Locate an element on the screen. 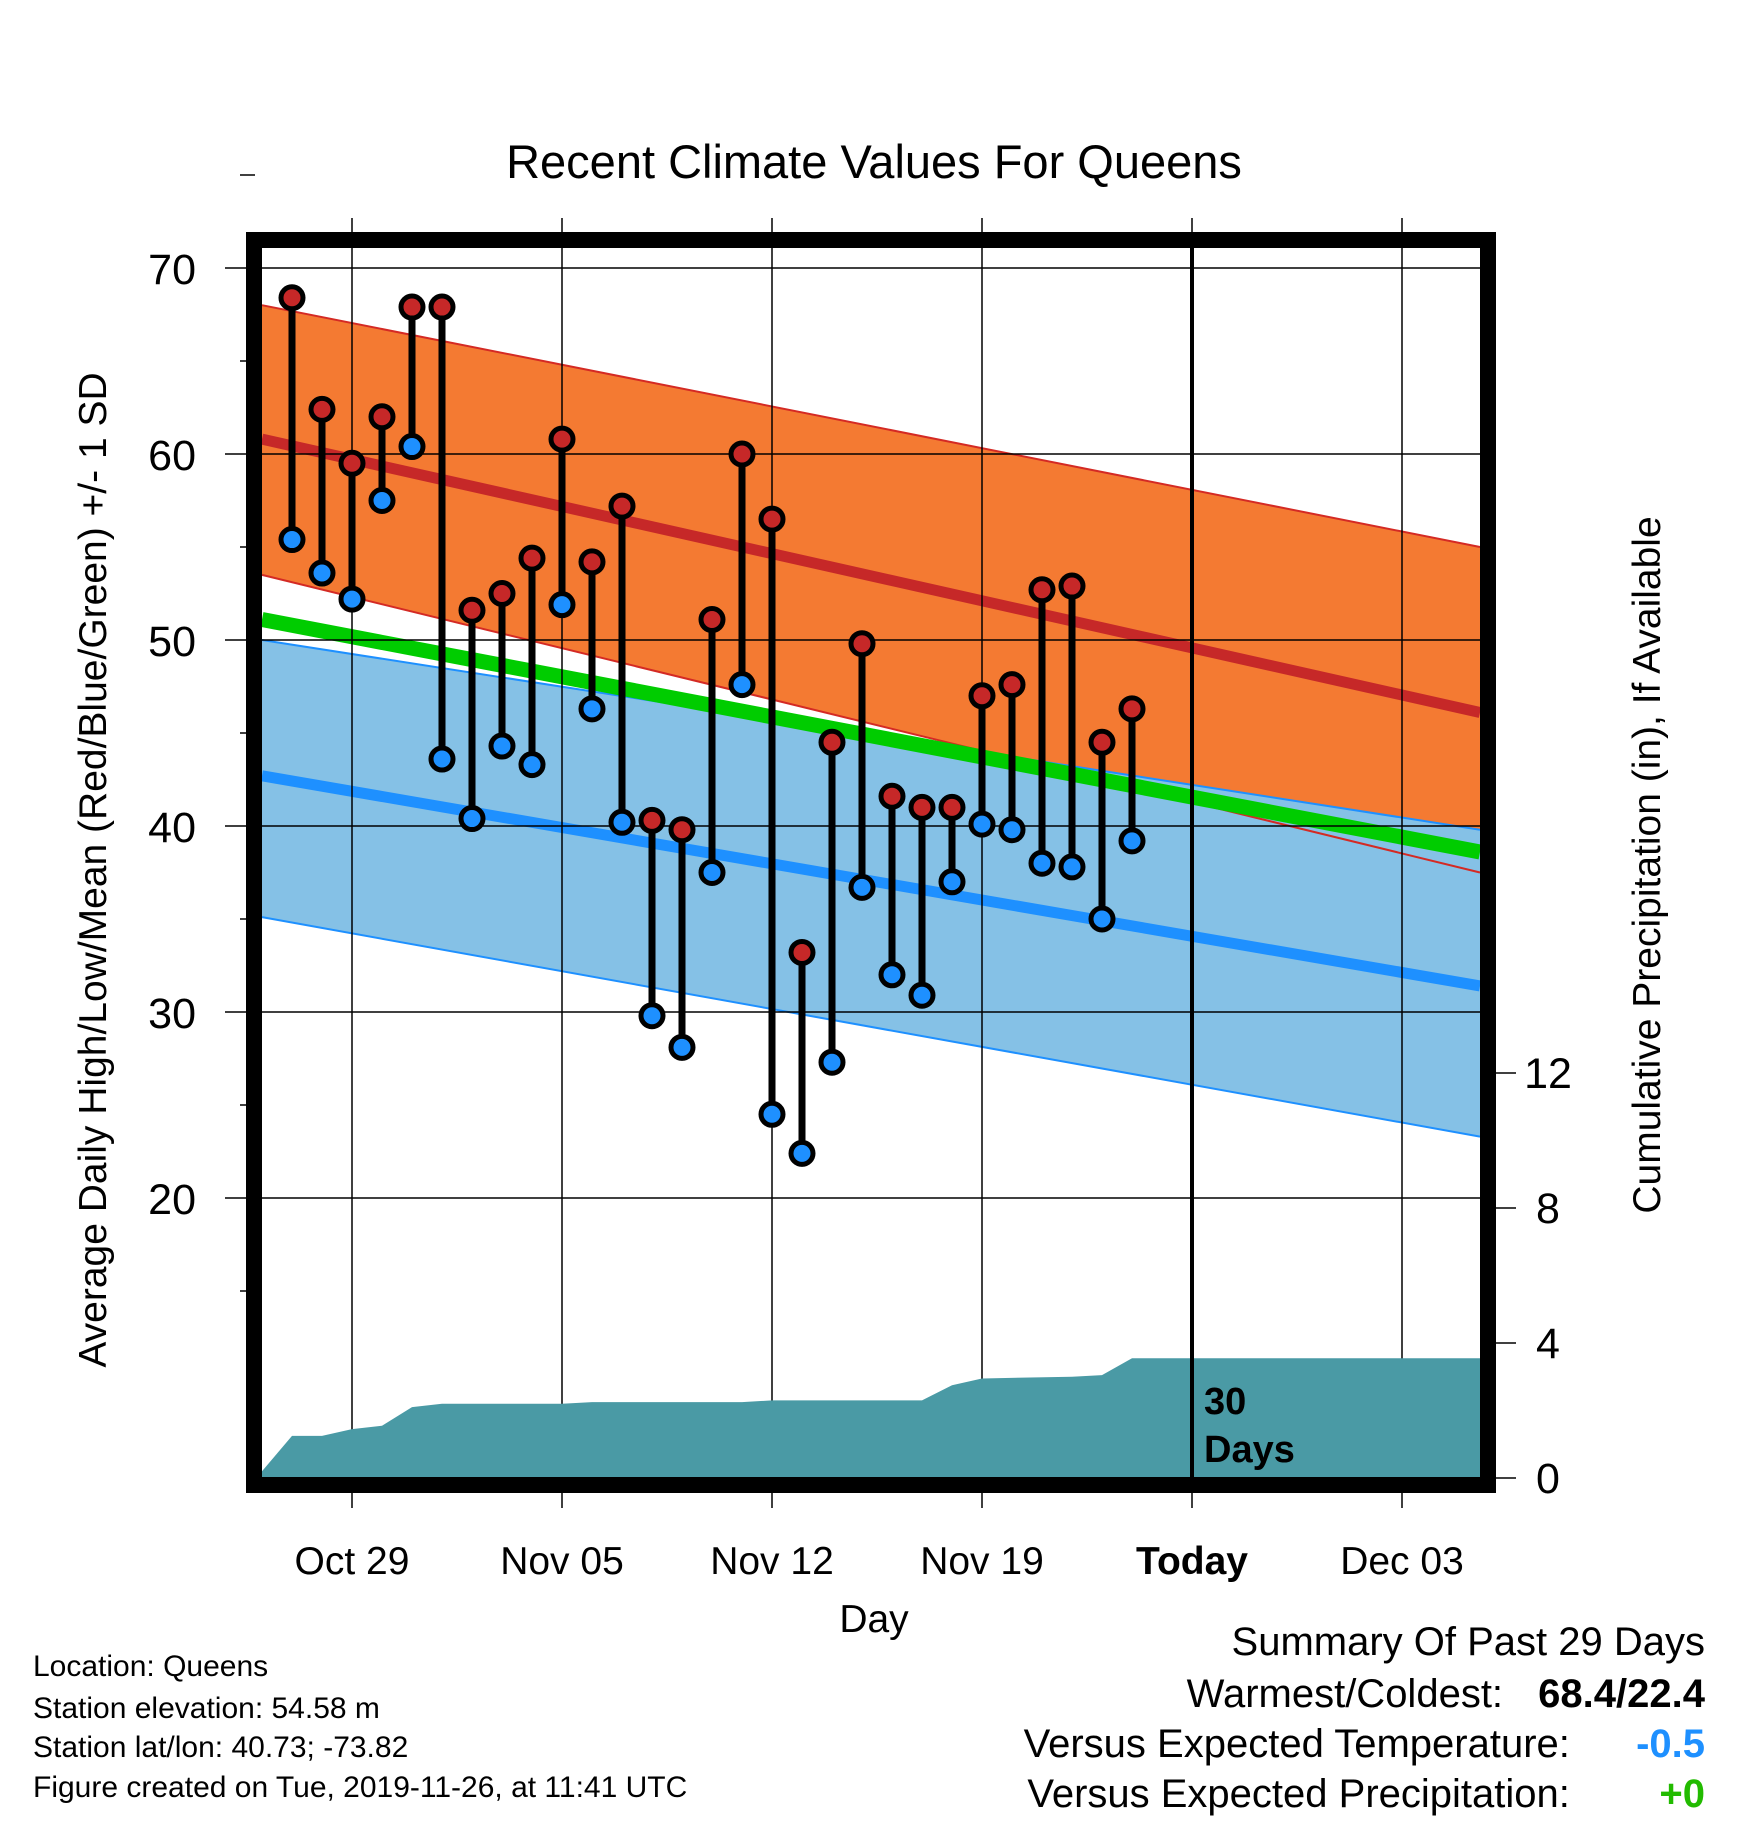 The height and width of the screenshot is (1828, 1748). y2-tick-label: 4 is located at coordinates (1548, 1344).